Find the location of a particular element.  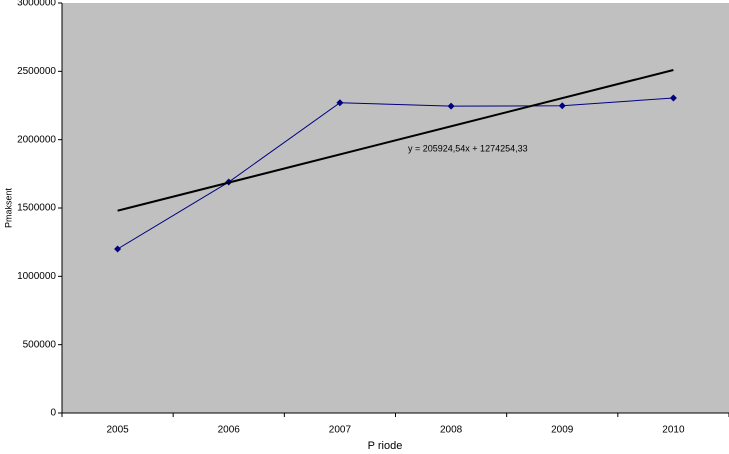

trendline-label: y = 205924,54x + 1274254,33 is located at coordinates (468, 148).